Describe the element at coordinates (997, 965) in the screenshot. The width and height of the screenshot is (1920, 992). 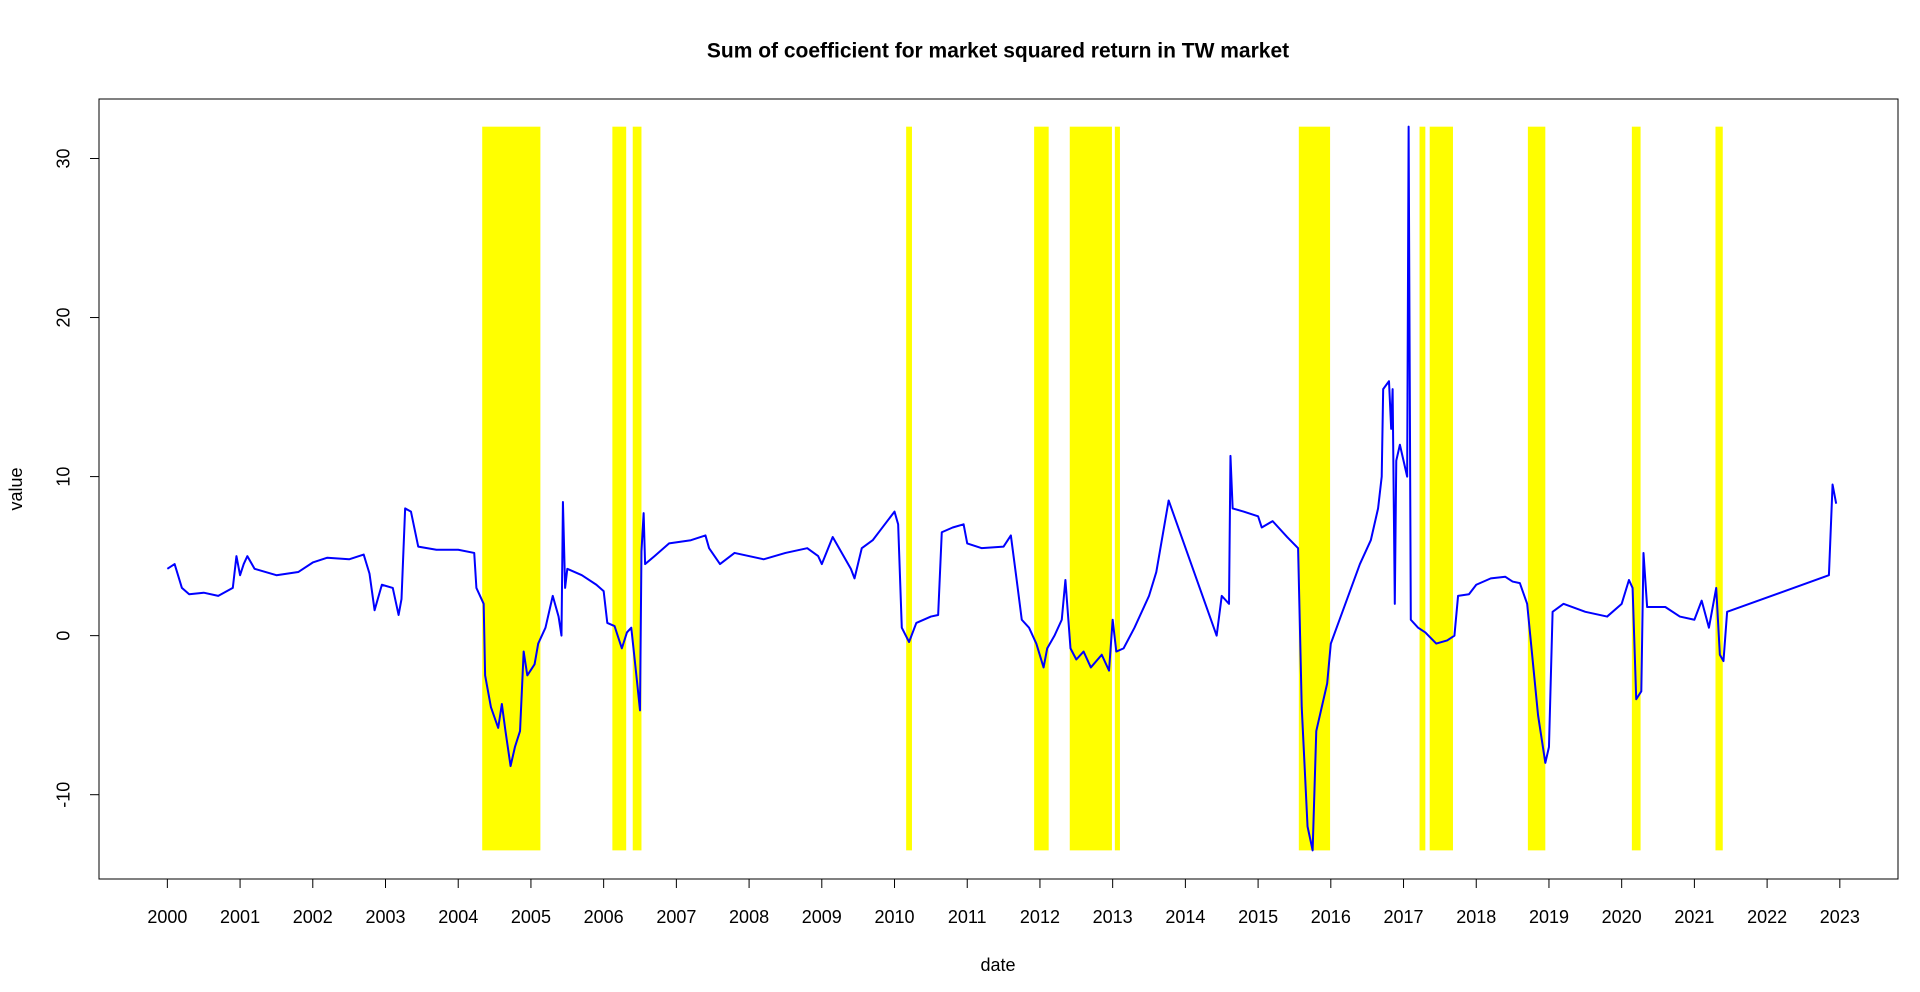
I see `x-axis-title: date` at that location.